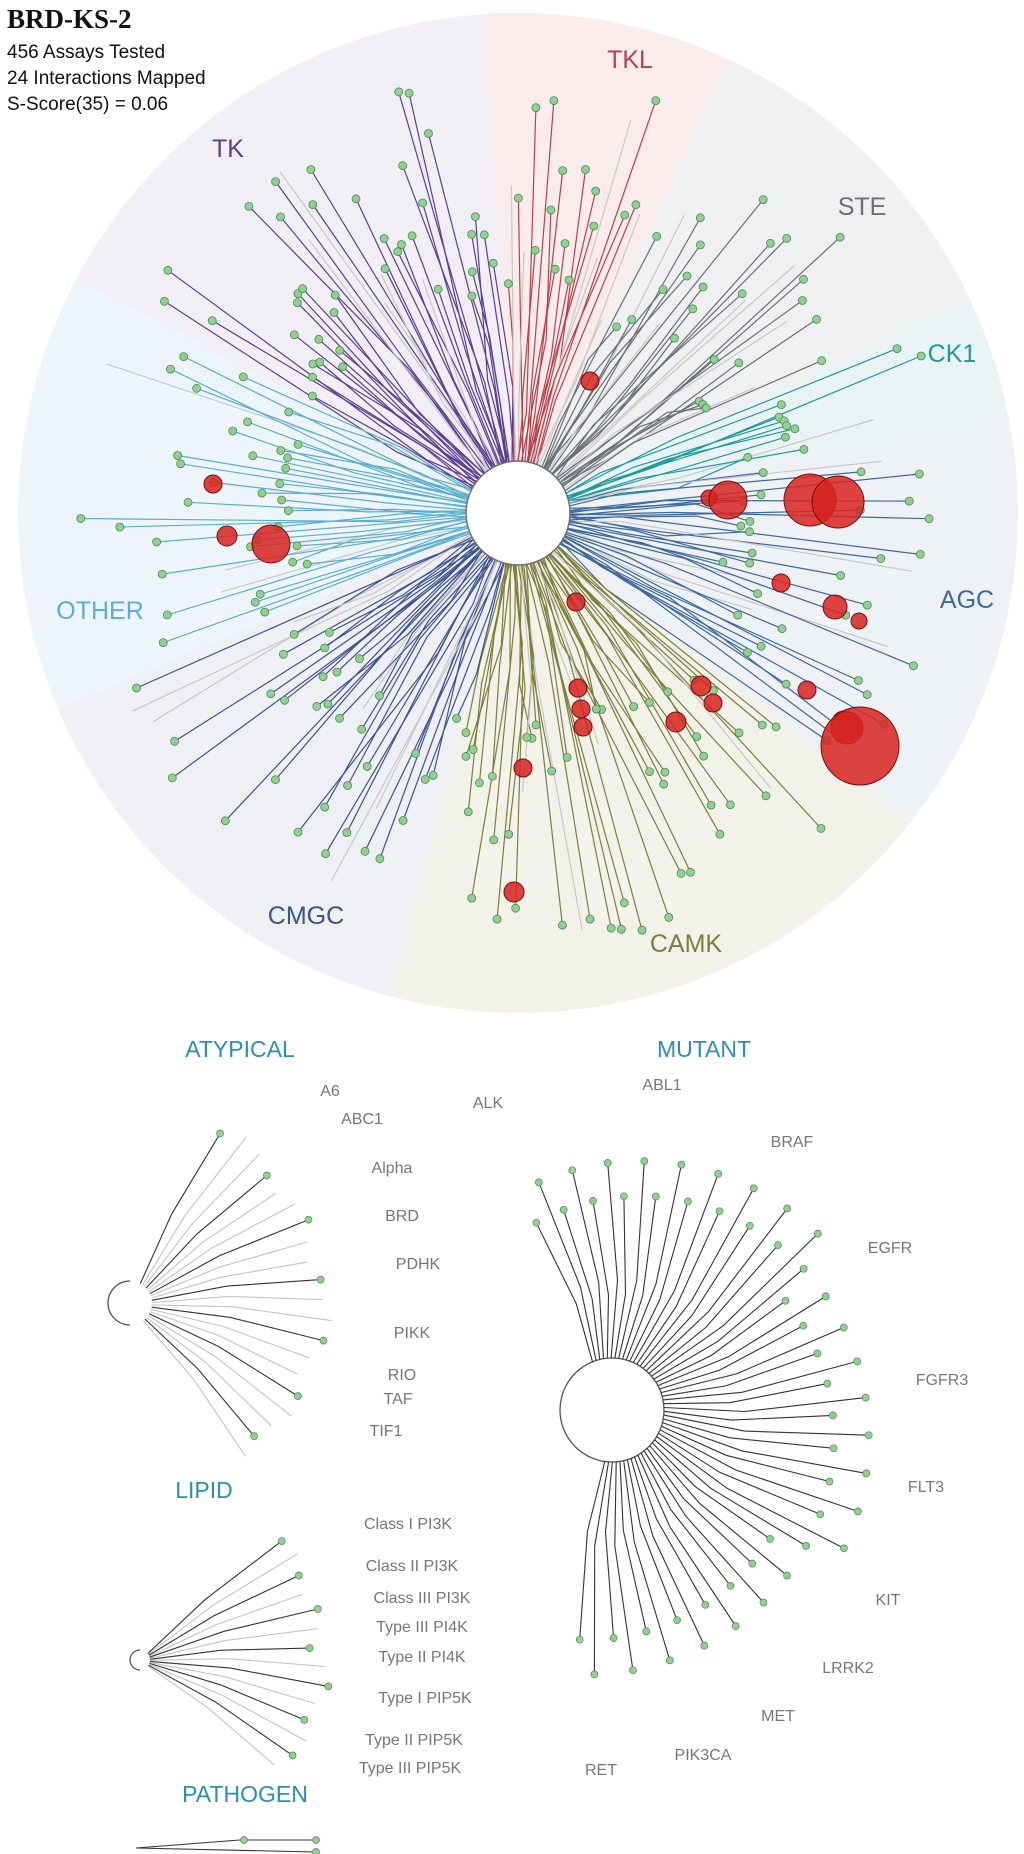 The image size is (1024, 1854). Describe the element at coordinates (119, 1303) in the screenshot. I see `atypical-root-arc` at that location.